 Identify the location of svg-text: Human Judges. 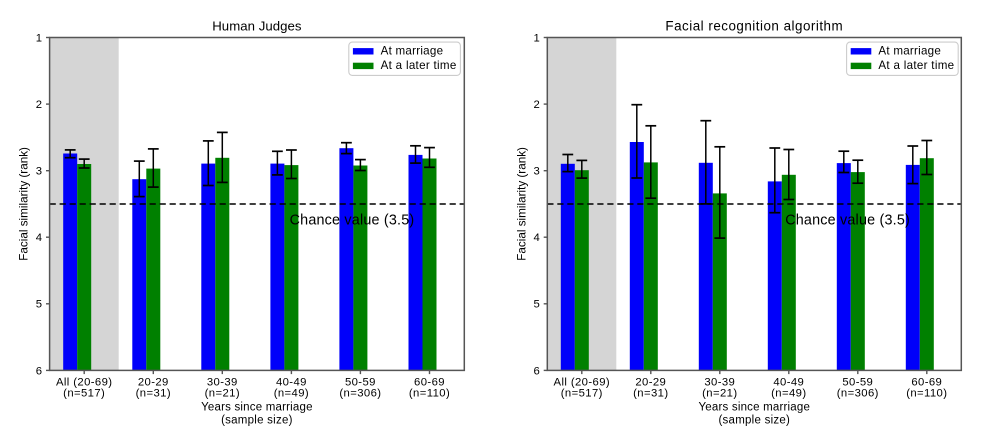
(257, 26).